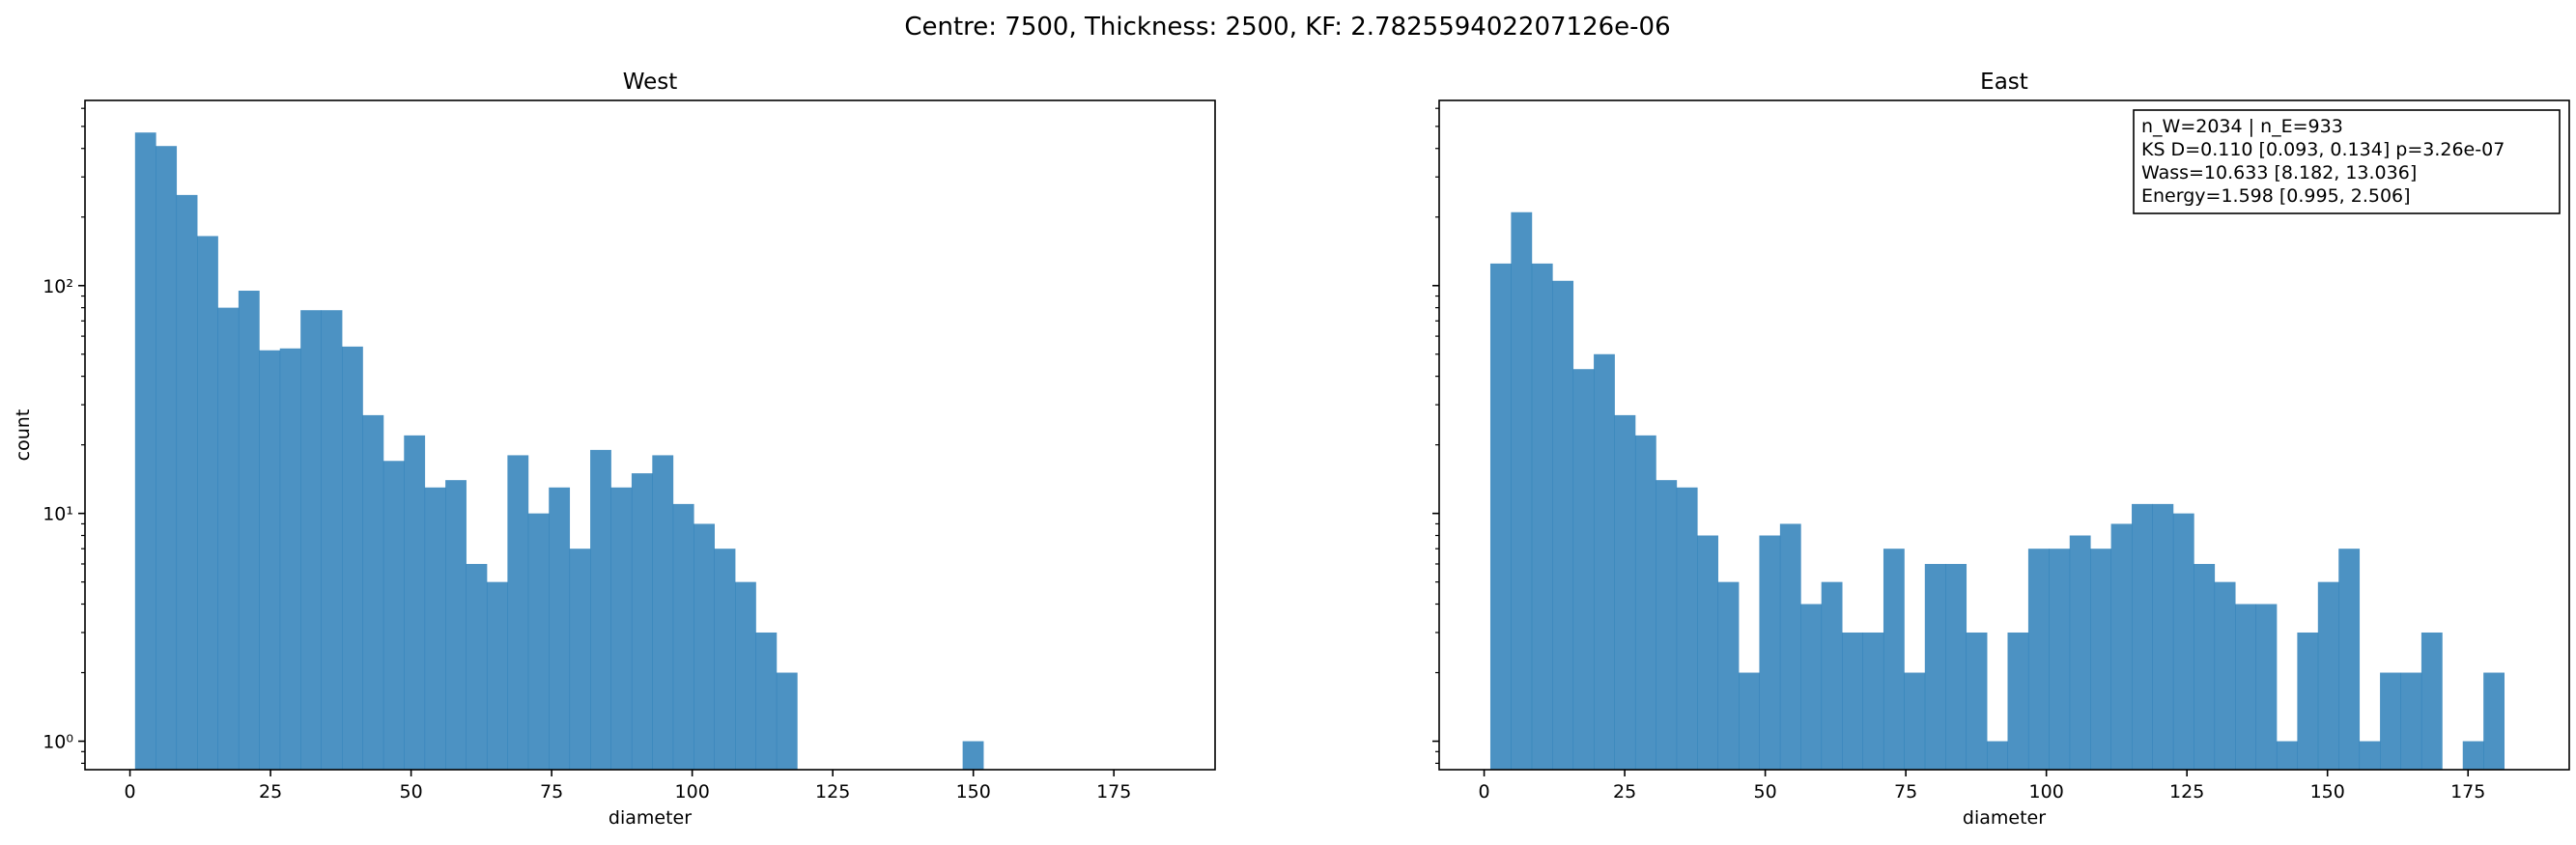 The image size is (2576, 845). I want to click on west-x-tick-label: 0, so click(130, 792).